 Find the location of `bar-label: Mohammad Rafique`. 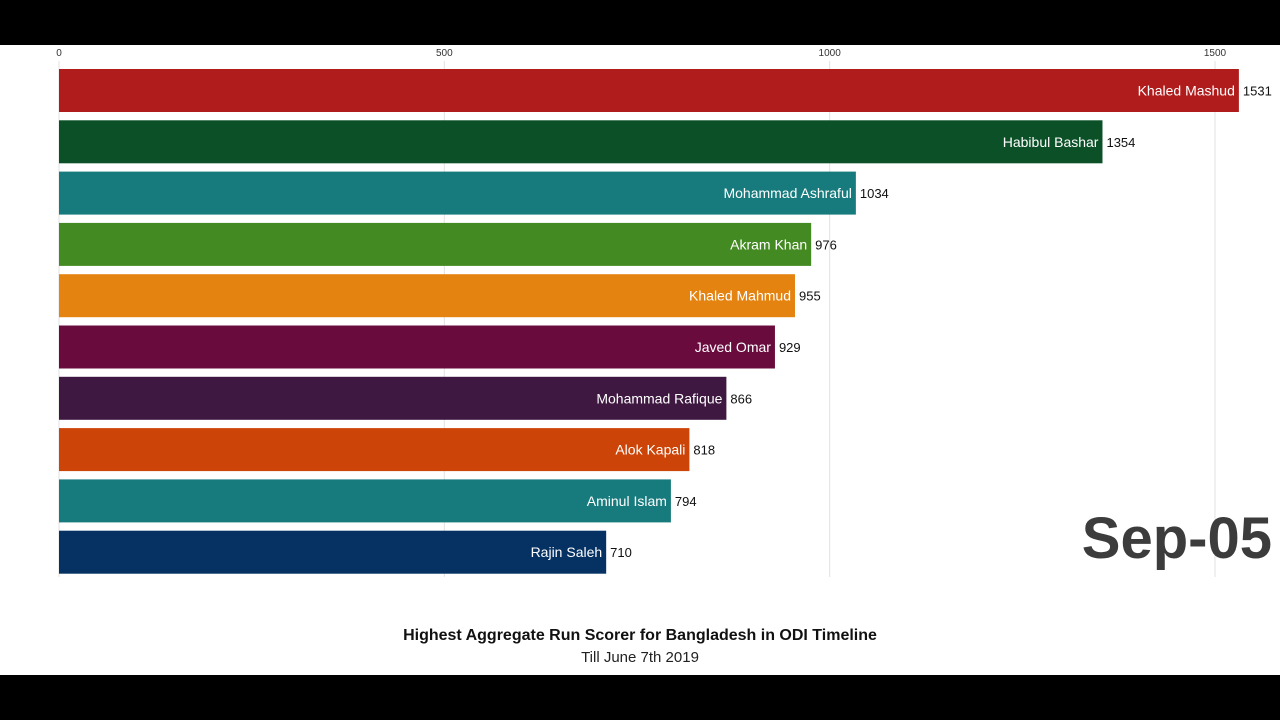

bar-label: Mohammad Rafique is located at coordinates (659, 398).